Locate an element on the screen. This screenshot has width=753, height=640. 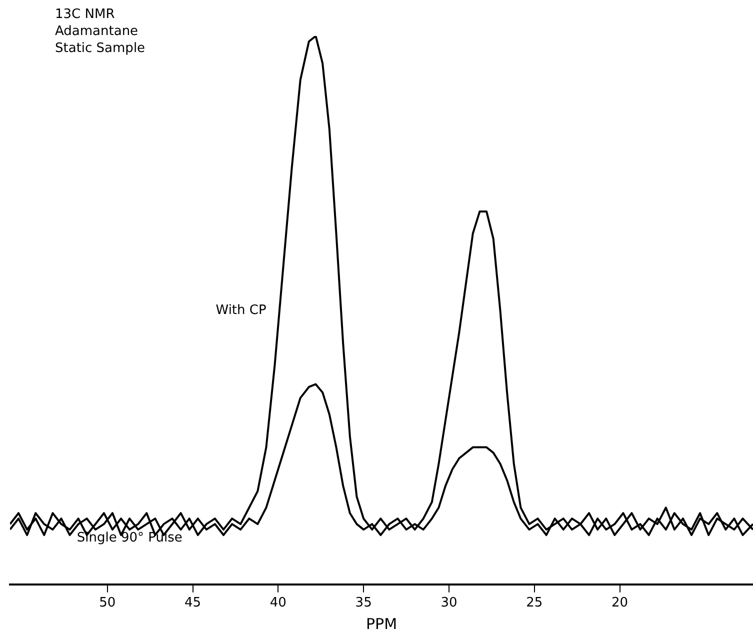
x-tick-label: 35 is located at coordinates (363, 603).